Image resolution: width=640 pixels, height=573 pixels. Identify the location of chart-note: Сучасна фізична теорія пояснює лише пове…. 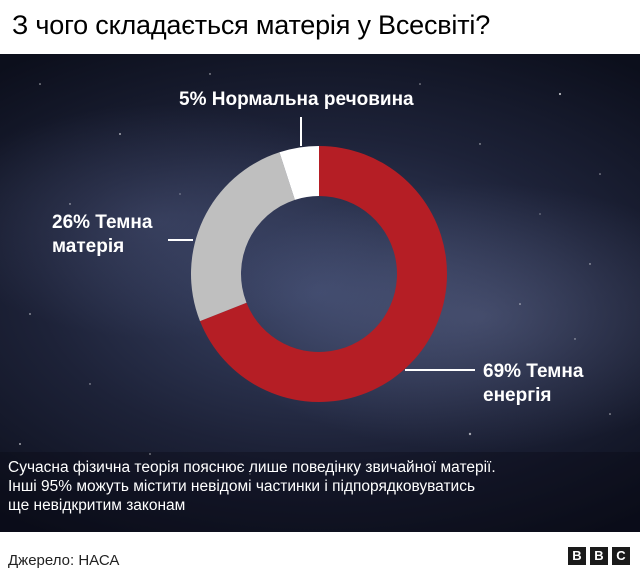
(252, 486).